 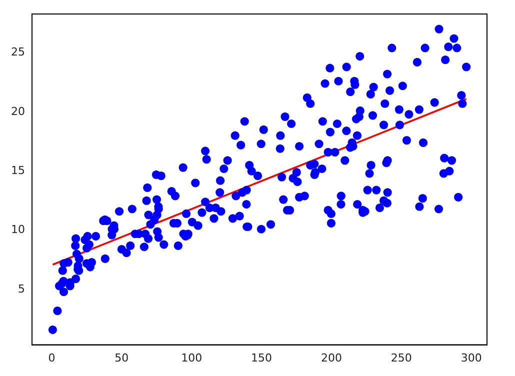 I want to click on x-tick-label: 200, so click(x=331, y=357).